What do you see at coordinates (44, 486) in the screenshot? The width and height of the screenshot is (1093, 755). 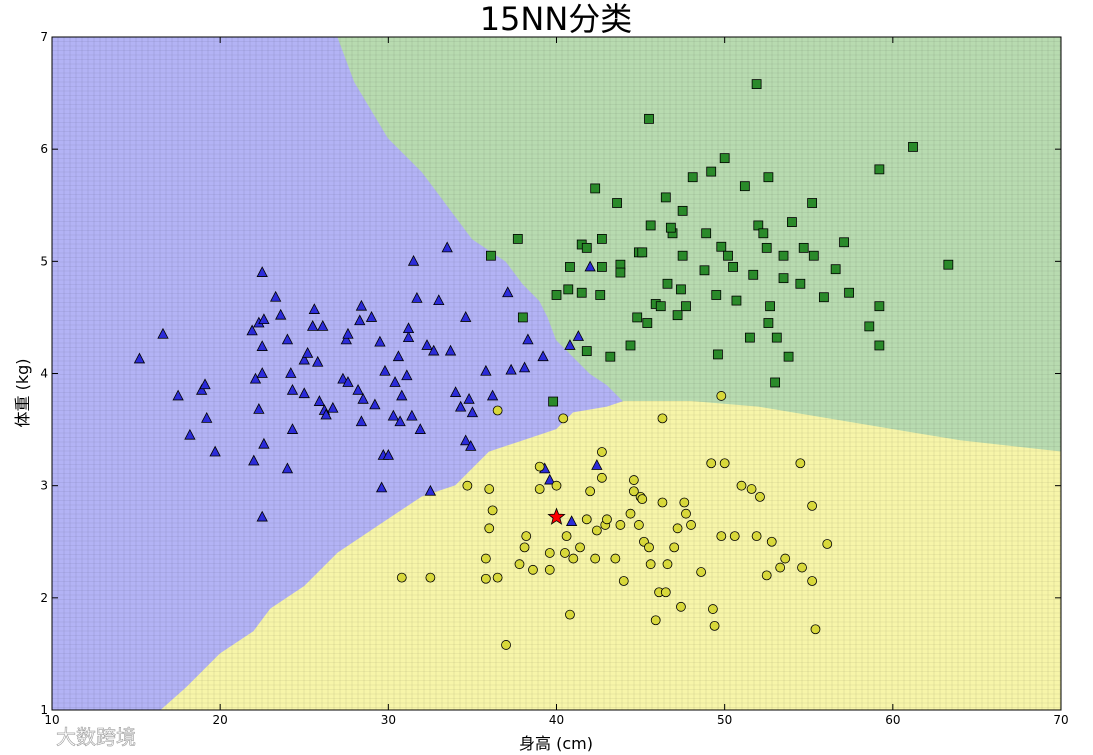 I see `y-tick-label: 3` at bounding box center [44, 486].